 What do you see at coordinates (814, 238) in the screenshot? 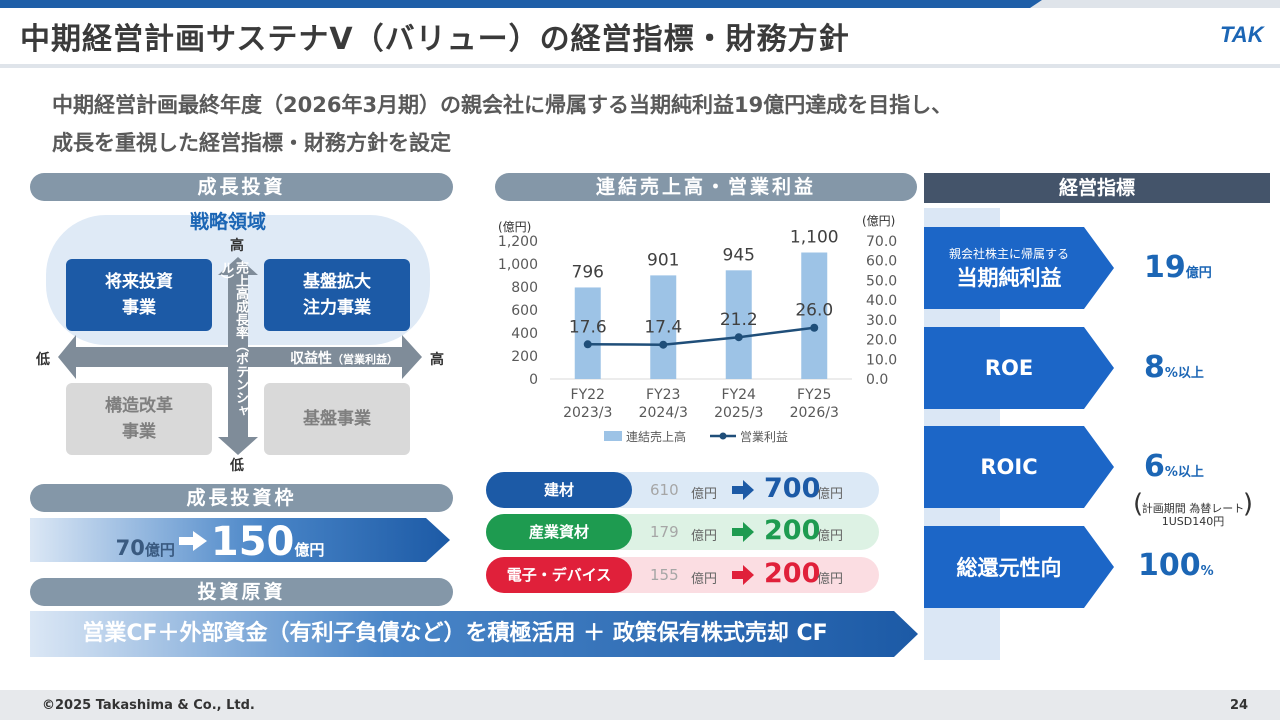
I see `sales-bar-label: 1,100` at bounding box center [814, 238].